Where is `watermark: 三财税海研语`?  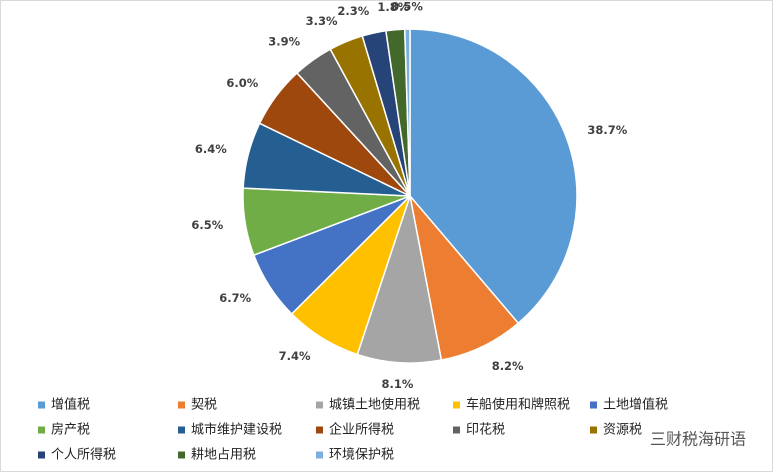 watermark: 三财税海研语 is located at coordinates (698, 439).